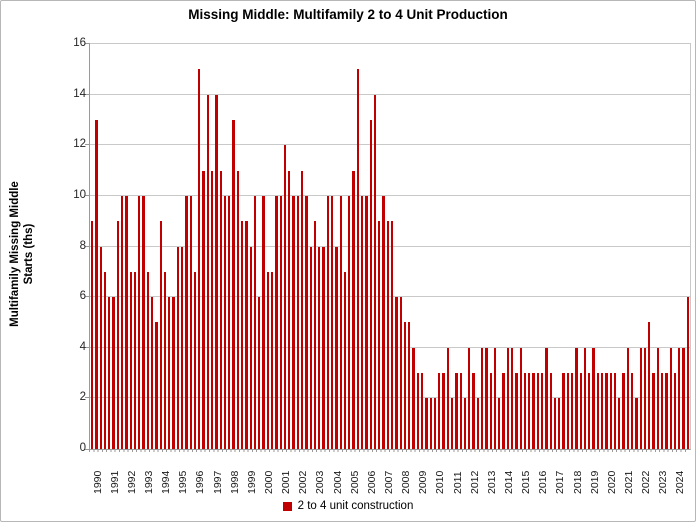 The height and width of the screenshot is (522, 696). I want to click on x-year-label: 1999, so click(251, 482).